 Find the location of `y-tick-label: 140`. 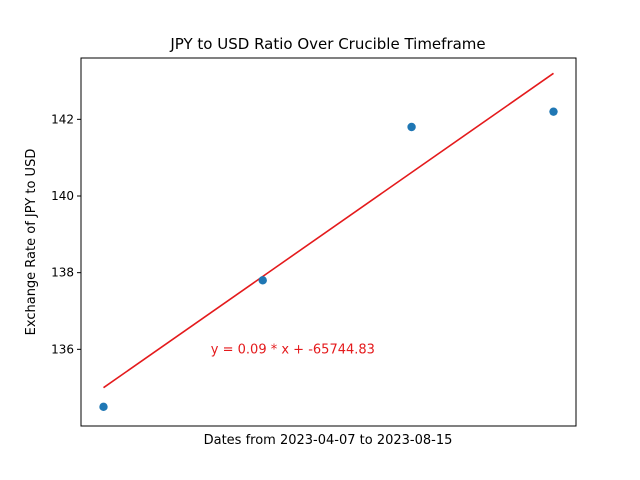

y-tick-label: 140 is located at coordinates (62, 196).